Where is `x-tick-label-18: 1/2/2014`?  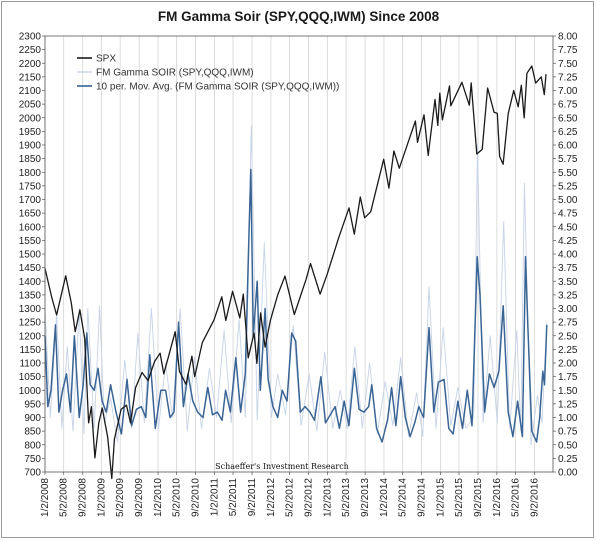
x-tick-label-18: 1/2/2014 is located at coordinates (384, 497).